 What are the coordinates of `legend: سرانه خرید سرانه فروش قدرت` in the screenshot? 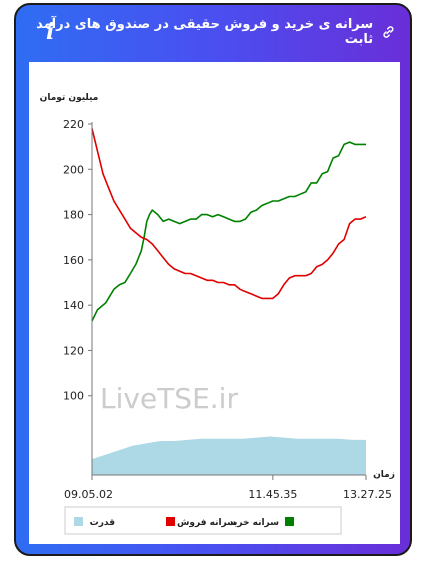 It's located at (203, 520).